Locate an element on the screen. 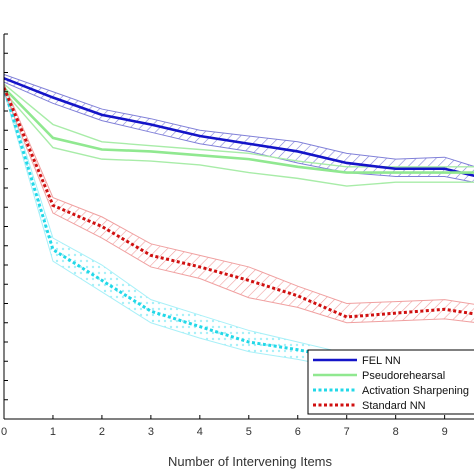 This screenshot has width=474, height=474. legend-label-activation-sharpening: Activation Sharpening is located at coordinates (415, 391).